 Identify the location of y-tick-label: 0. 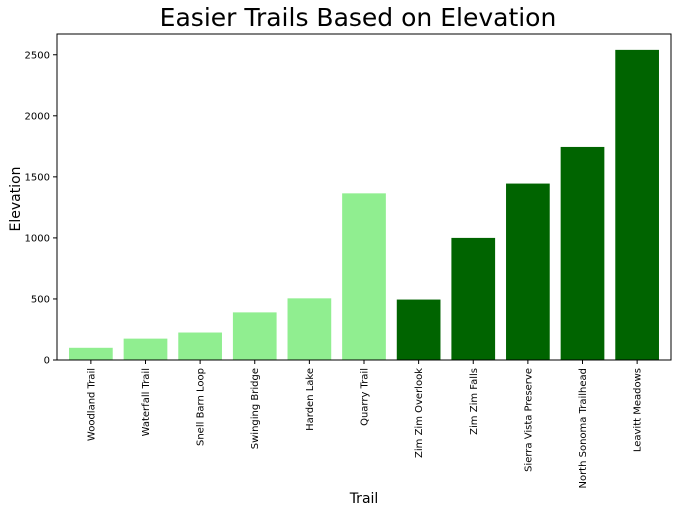
(47, 361).